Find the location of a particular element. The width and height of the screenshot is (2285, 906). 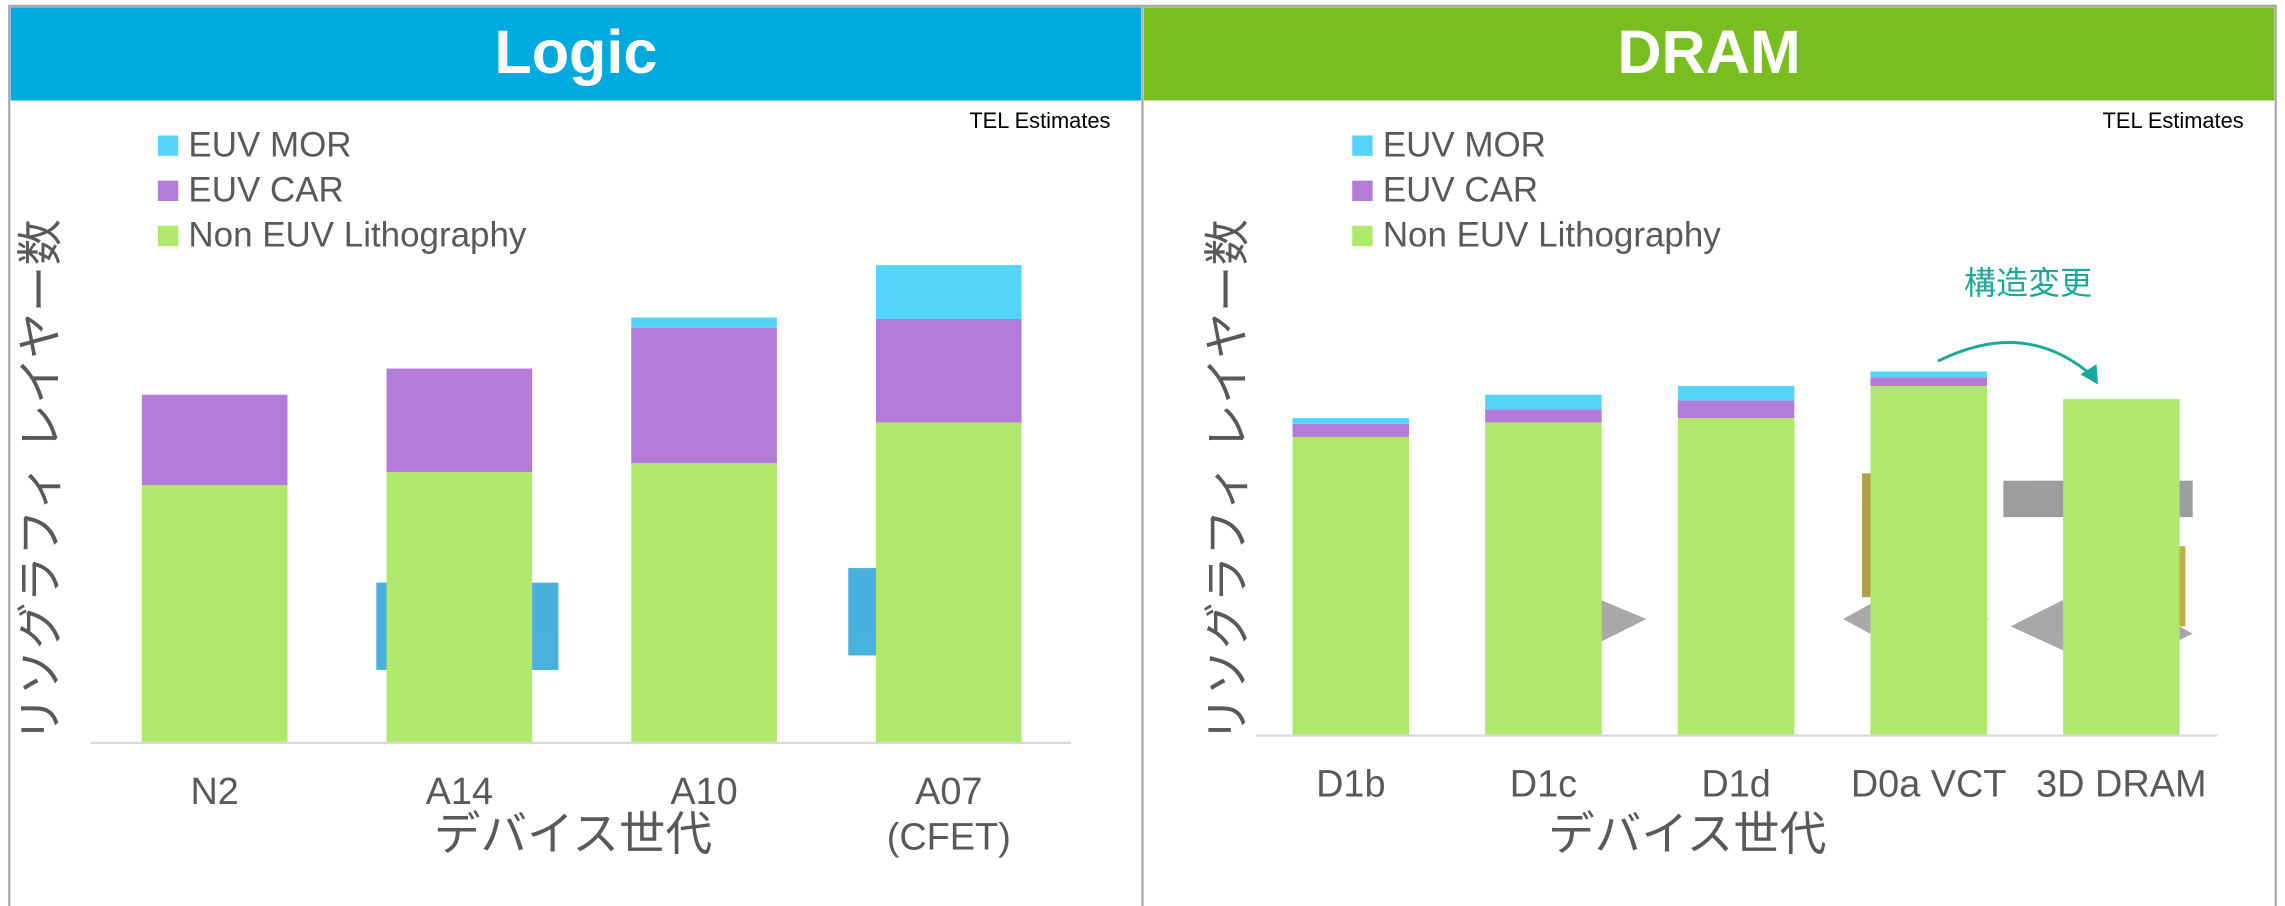

x-tick-label: N2 is located at coordinates (214, 792).